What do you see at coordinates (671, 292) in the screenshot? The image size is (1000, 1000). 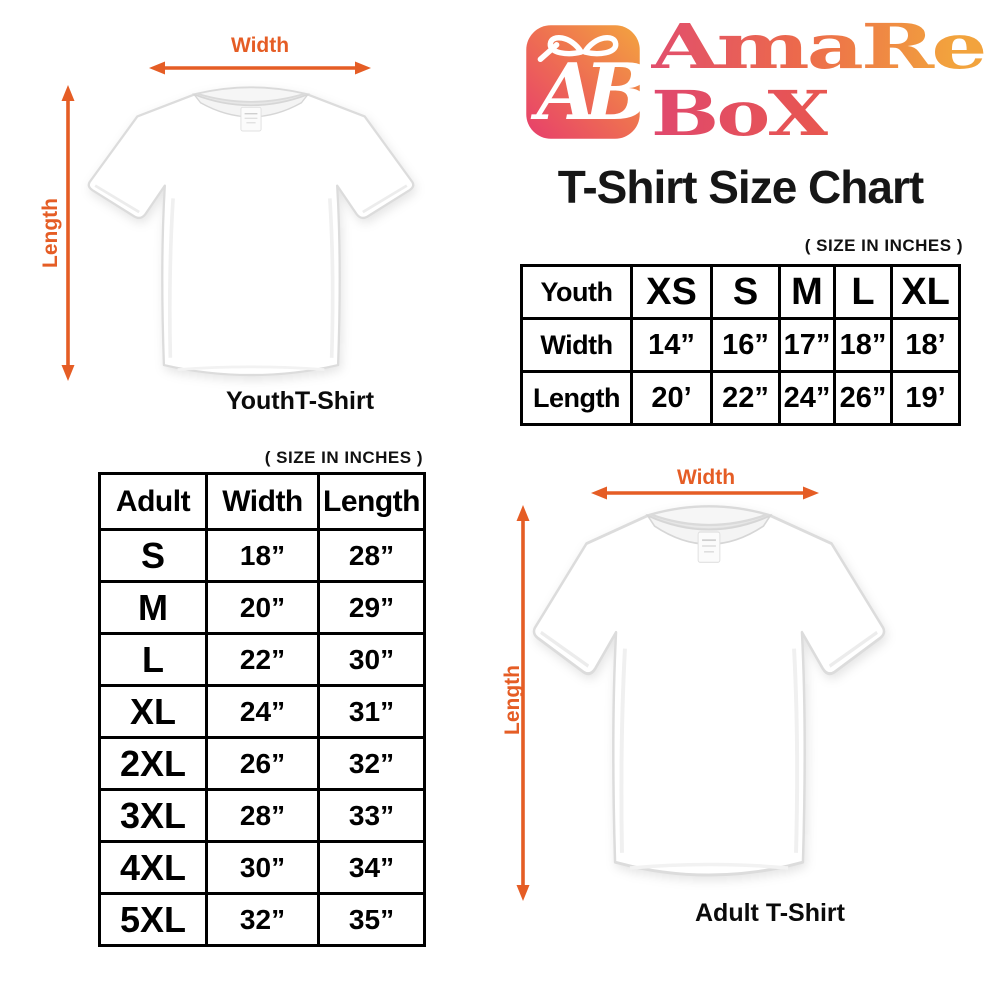 I see `youth-header-xs: XS` at bounding box center [671, 292].